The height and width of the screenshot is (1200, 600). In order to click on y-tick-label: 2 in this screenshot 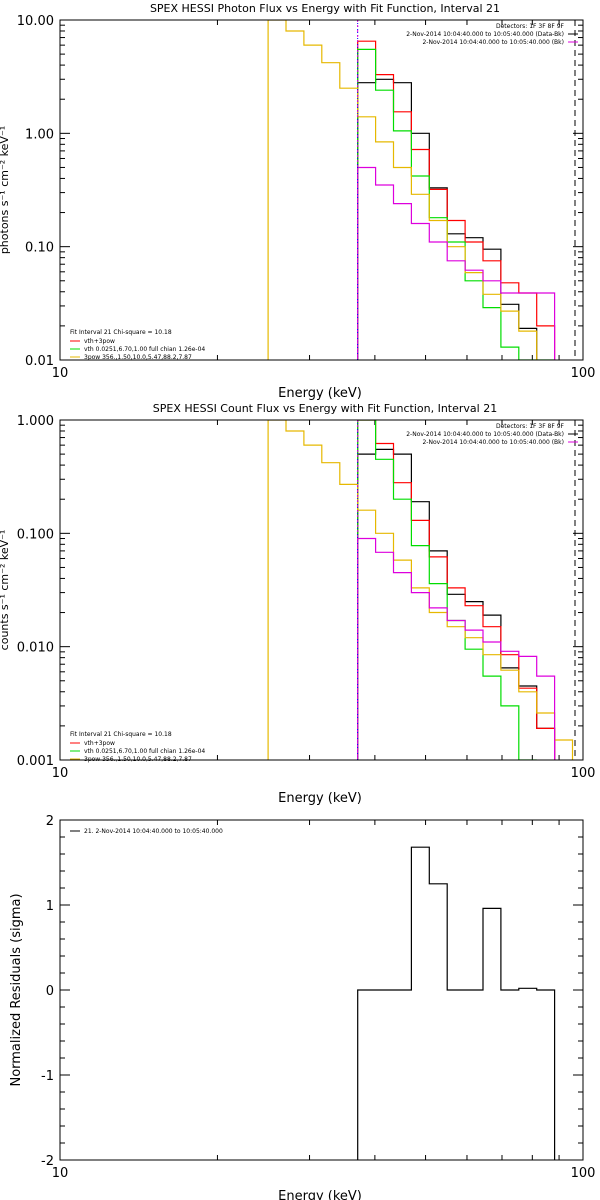, I will do `click(50, 821)`.